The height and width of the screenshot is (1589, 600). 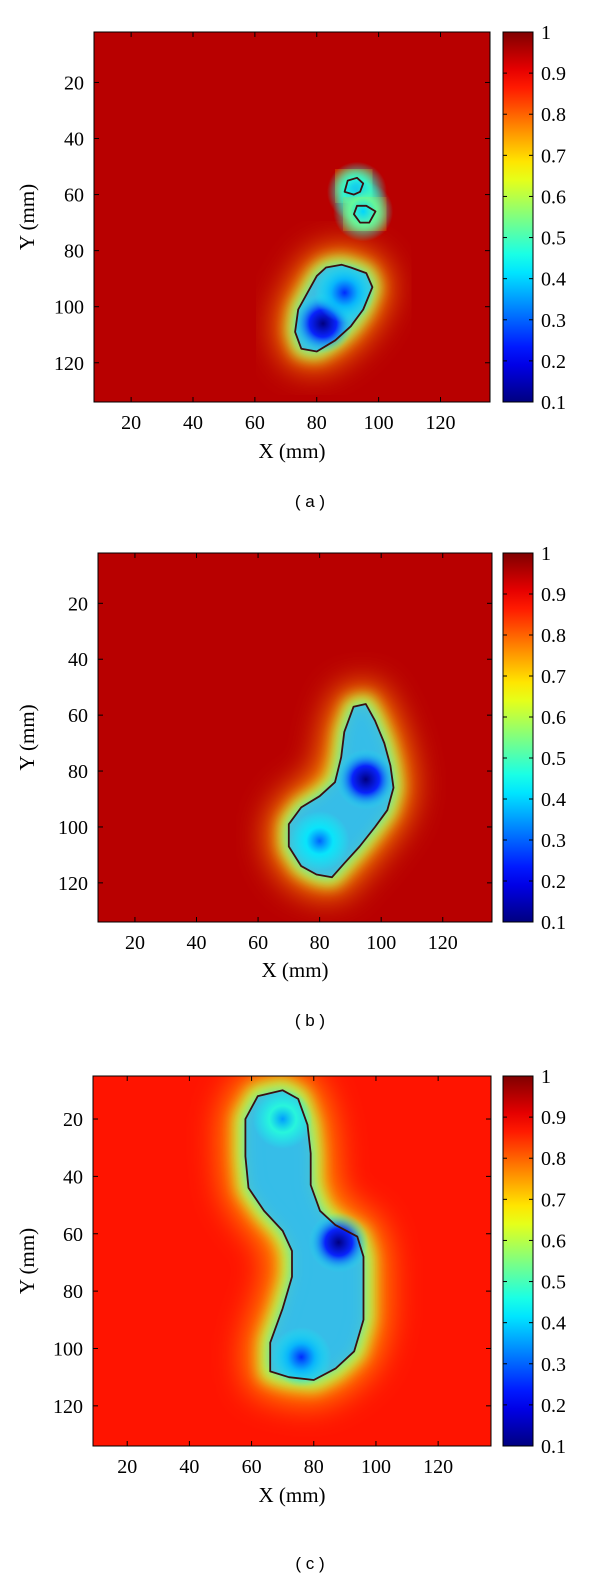 I want to click on region-core-solid, so click(x=304, y=1235).